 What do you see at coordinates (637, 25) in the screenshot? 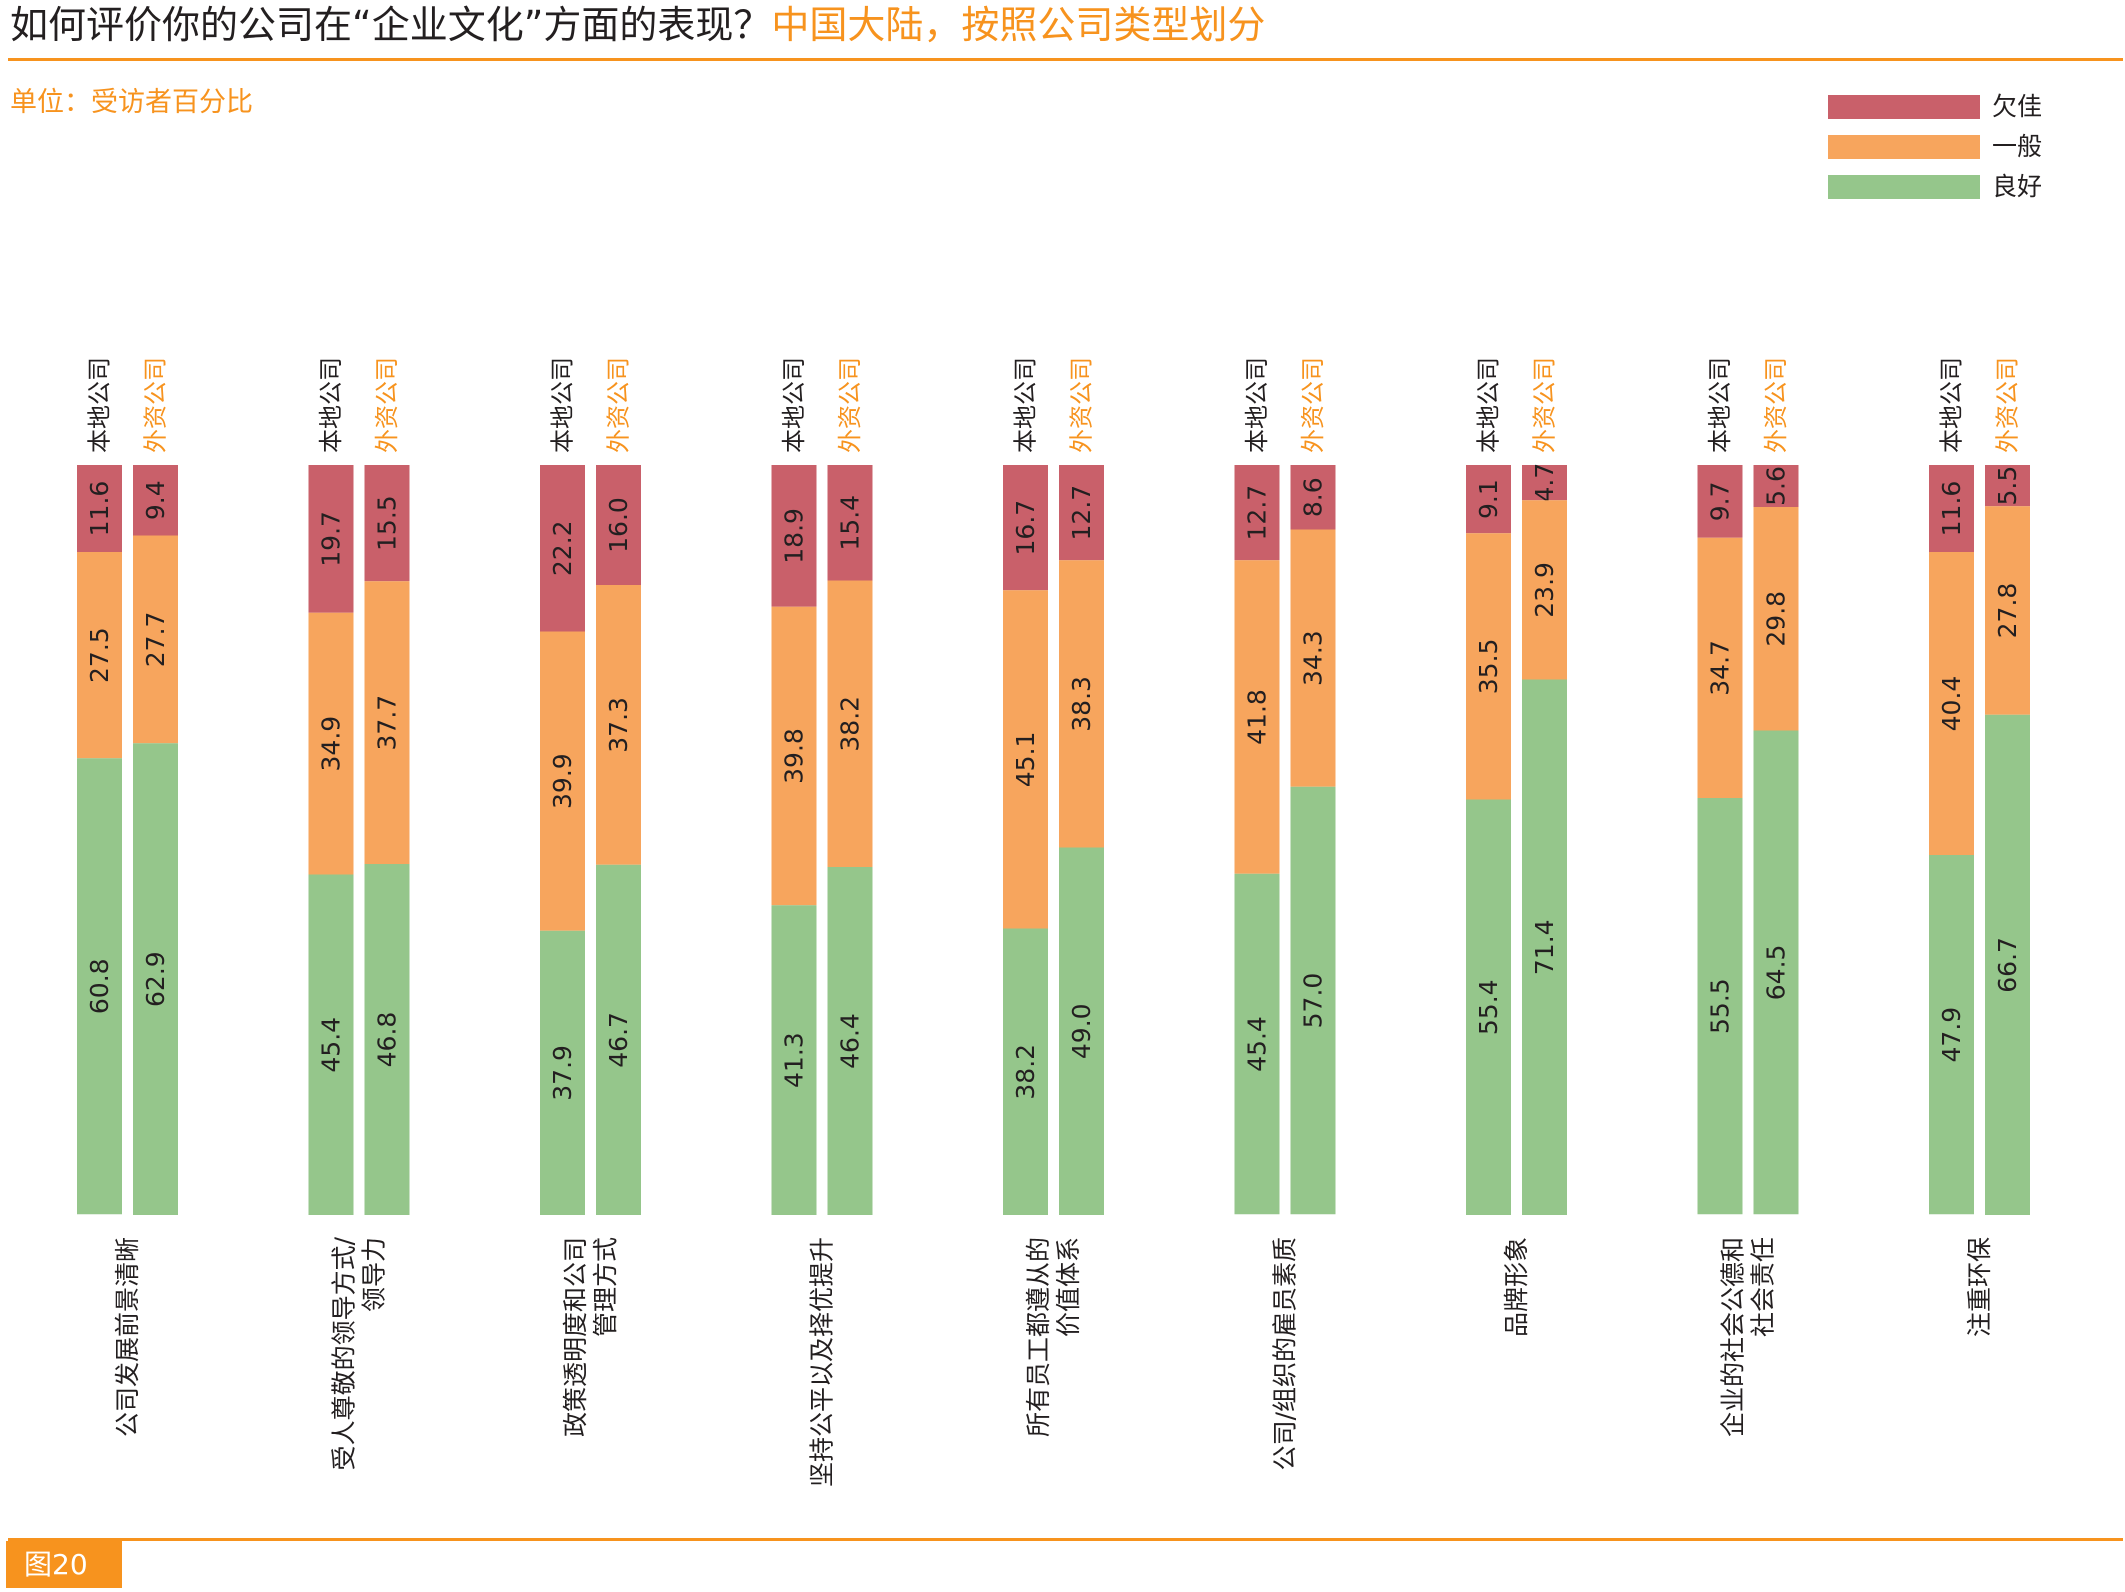
I see `chart-title: 如何评价你的公司在“企业文化”方面的表现？中国大陆，按照公司类型划分` at bounding box center [637, 25].